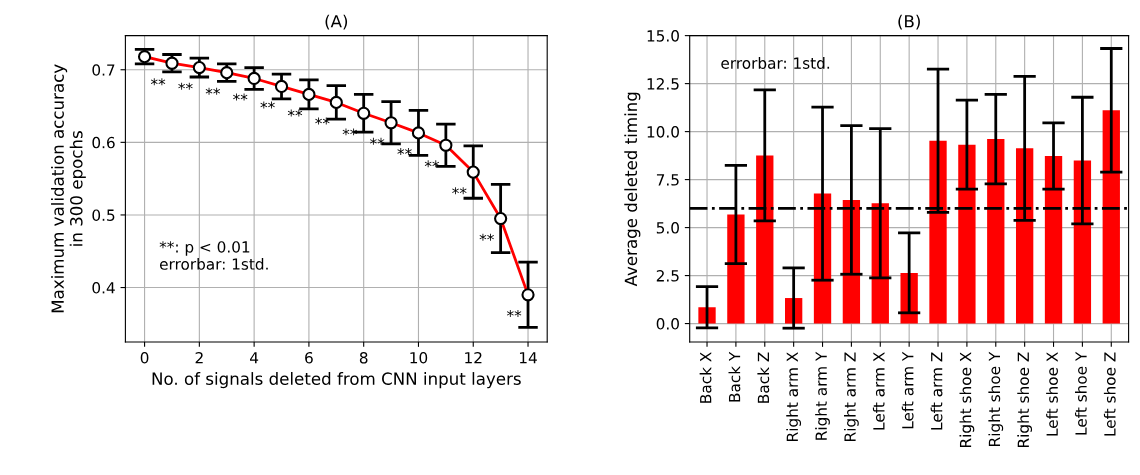 The image size is (1140, 475). I want to click on x-tick-label: 12, so click(473, 357).